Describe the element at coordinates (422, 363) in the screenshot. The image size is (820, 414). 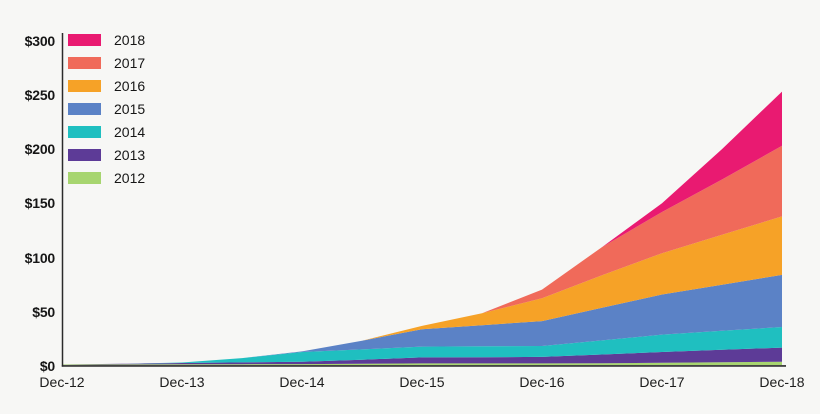
I see `area-band-2012` at that location.